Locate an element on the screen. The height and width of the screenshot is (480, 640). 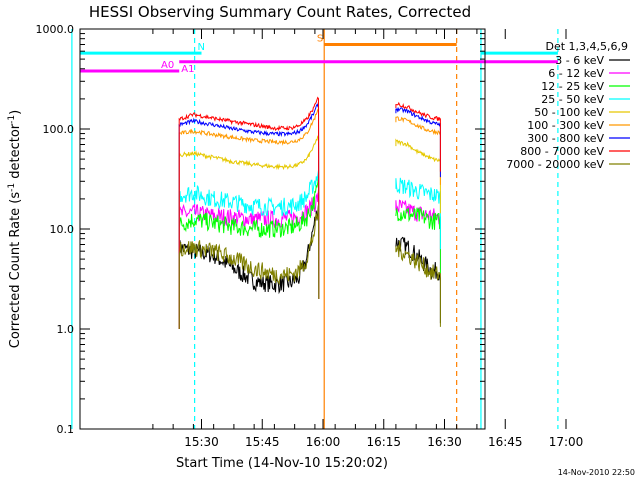
state-label-a0: A0 is located at coordinates (167, 65).